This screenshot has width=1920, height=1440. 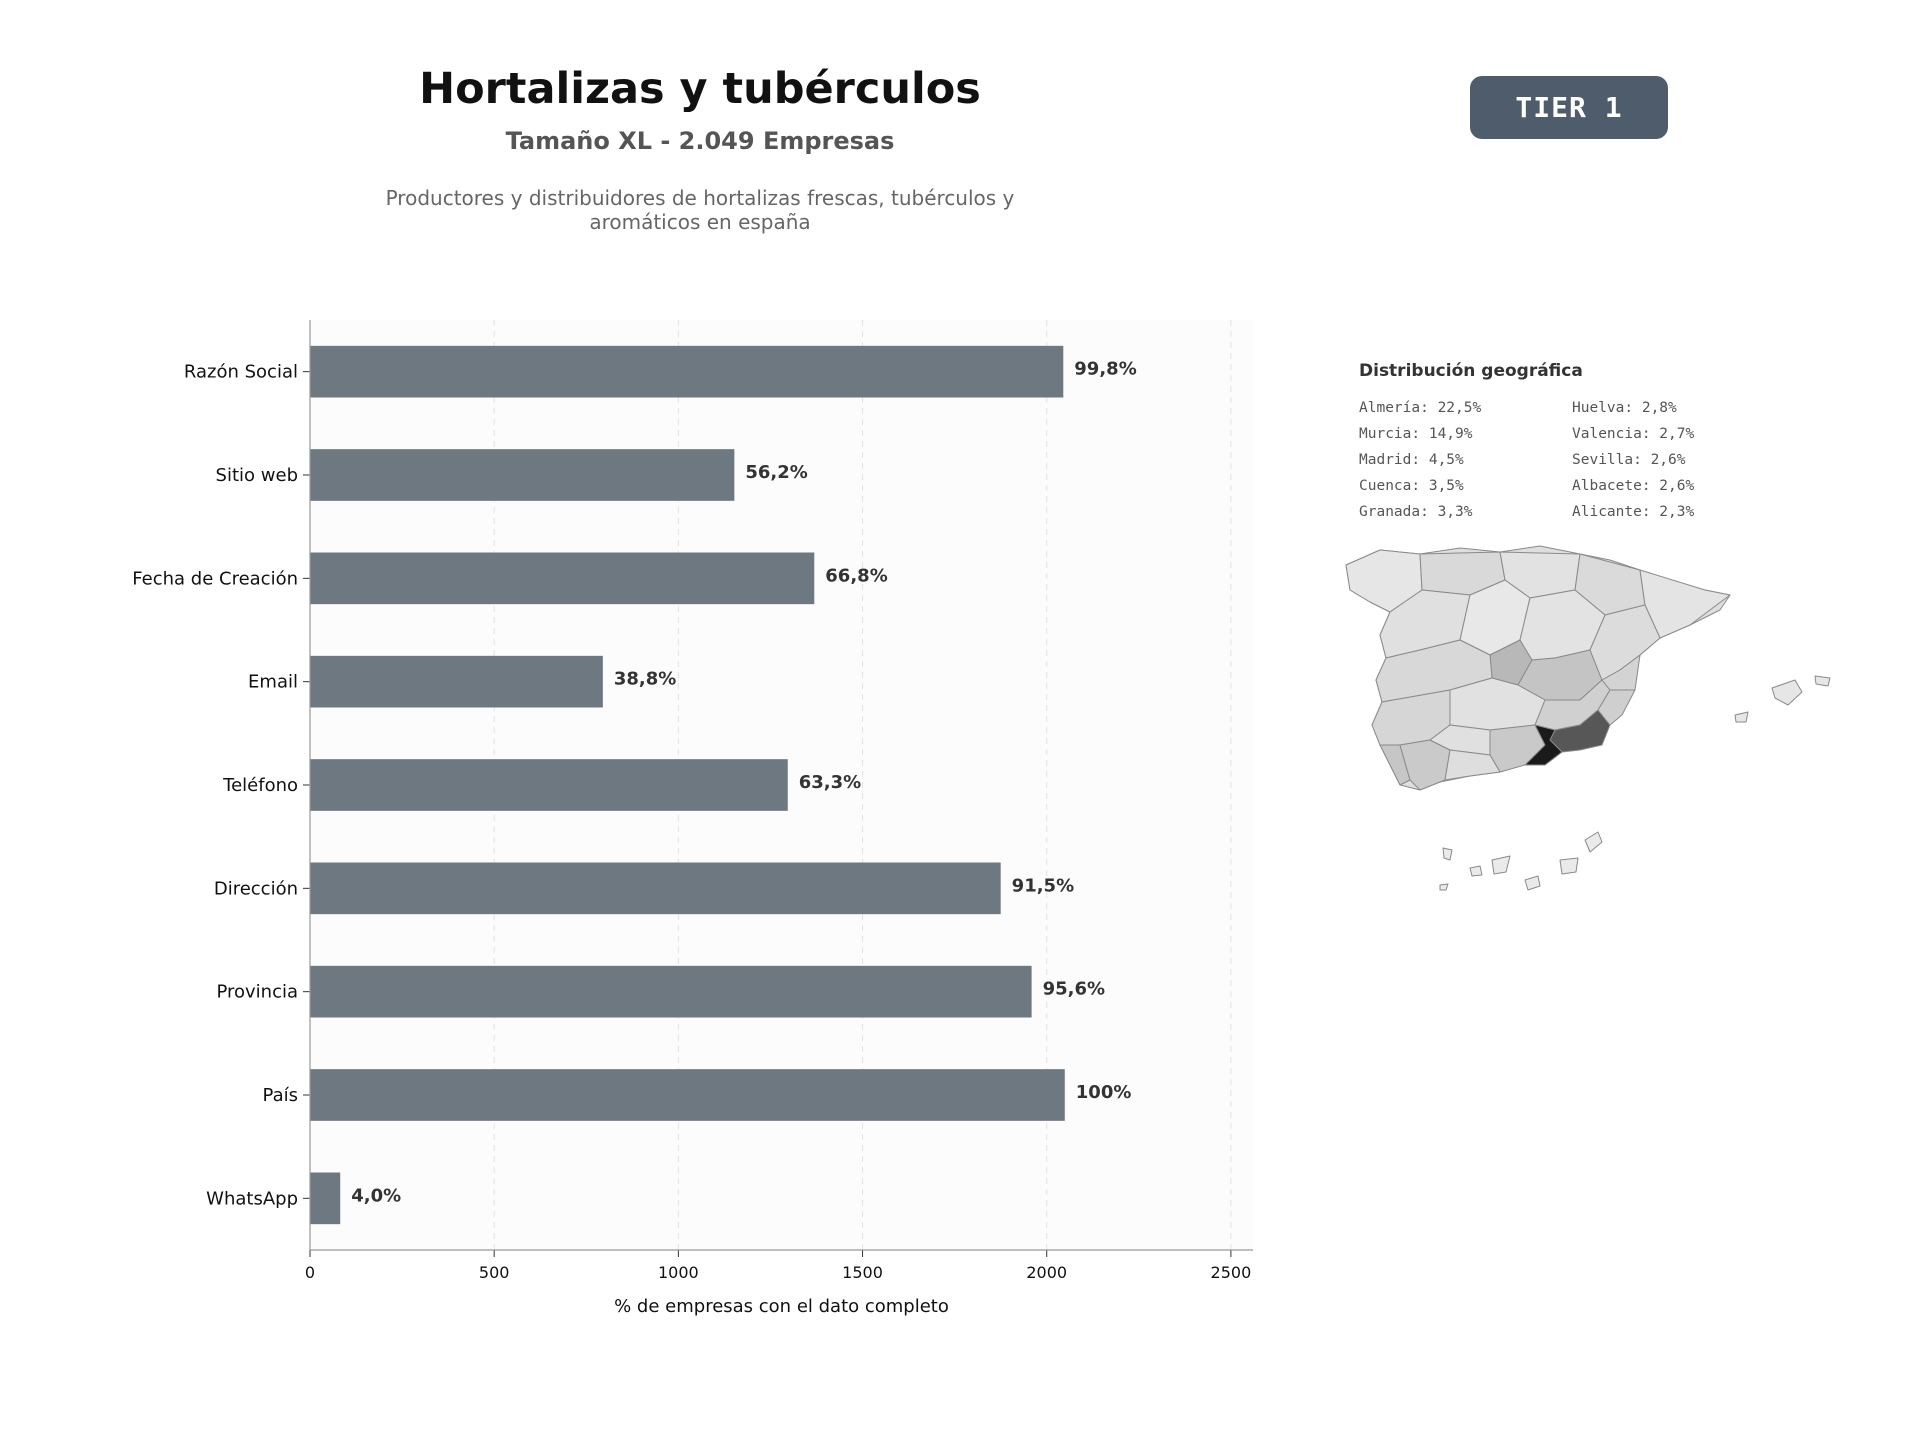 I want to click on value-label: 38,8%, so click(x=645, y=679).